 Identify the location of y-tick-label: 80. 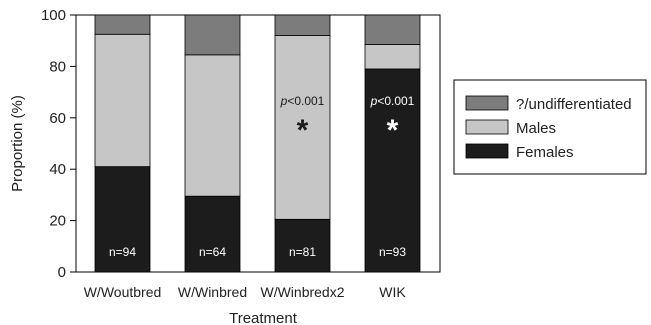
(57, 66).